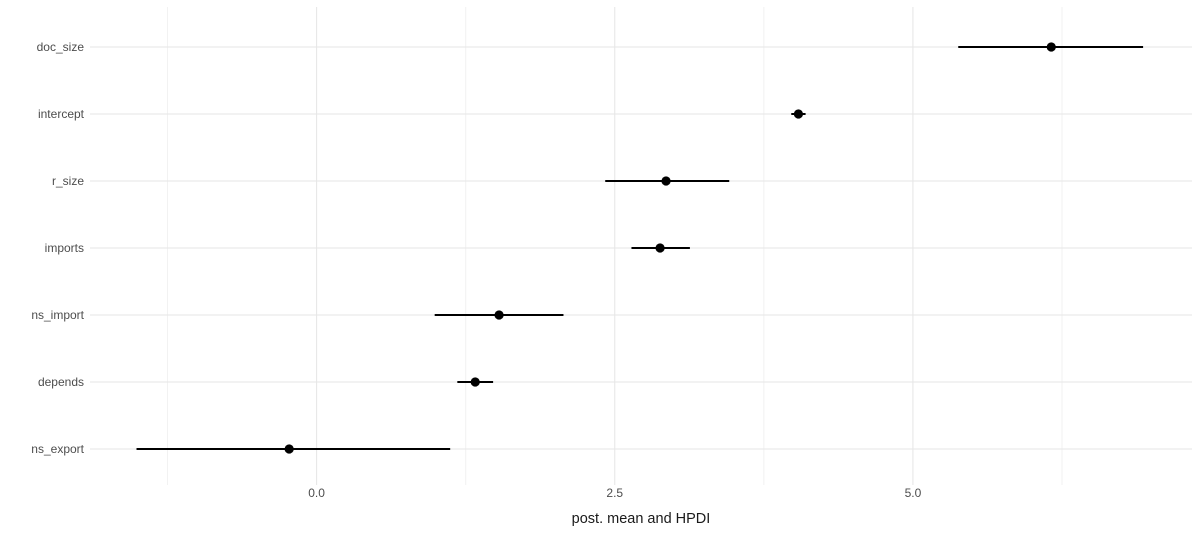 The image size is (1200, 535). I want to click on y-category-label: intercept, so click(61, 114).